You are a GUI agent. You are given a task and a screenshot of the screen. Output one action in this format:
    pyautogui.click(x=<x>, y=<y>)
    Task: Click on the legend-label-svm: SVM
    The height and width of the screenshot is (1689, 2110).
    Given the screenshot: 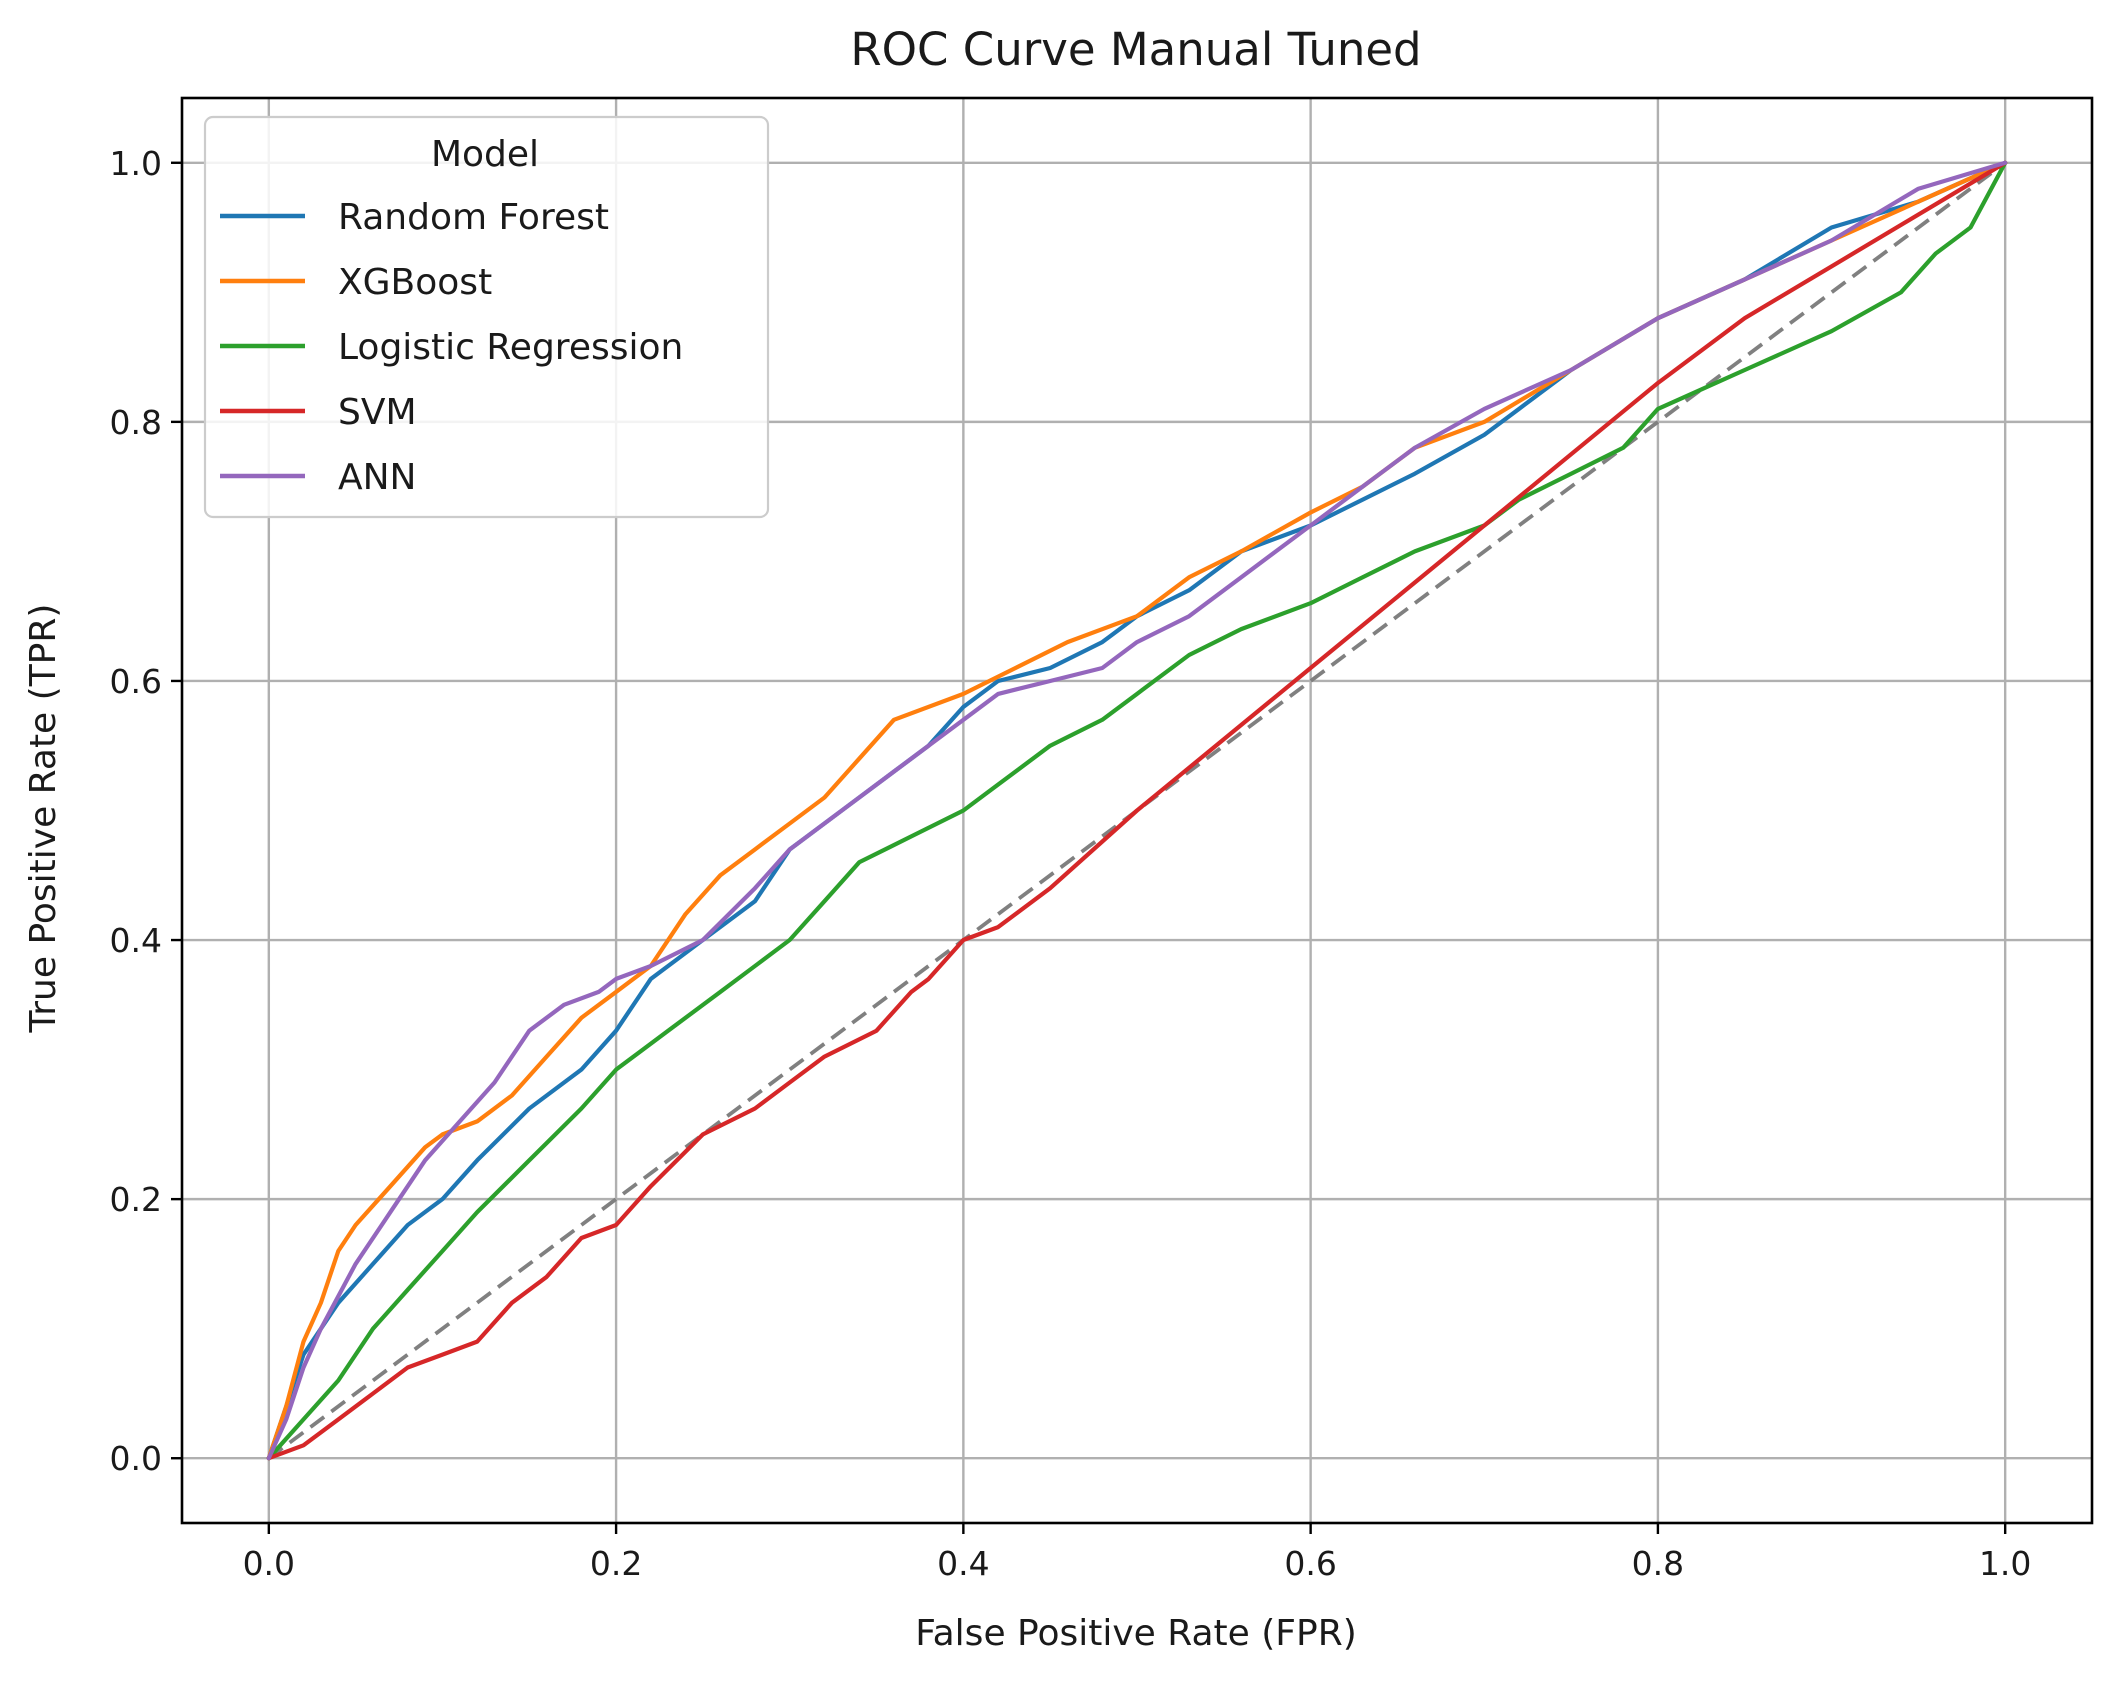 What is the action you would take?
    pyautogui.click(x=377, y=412)
    